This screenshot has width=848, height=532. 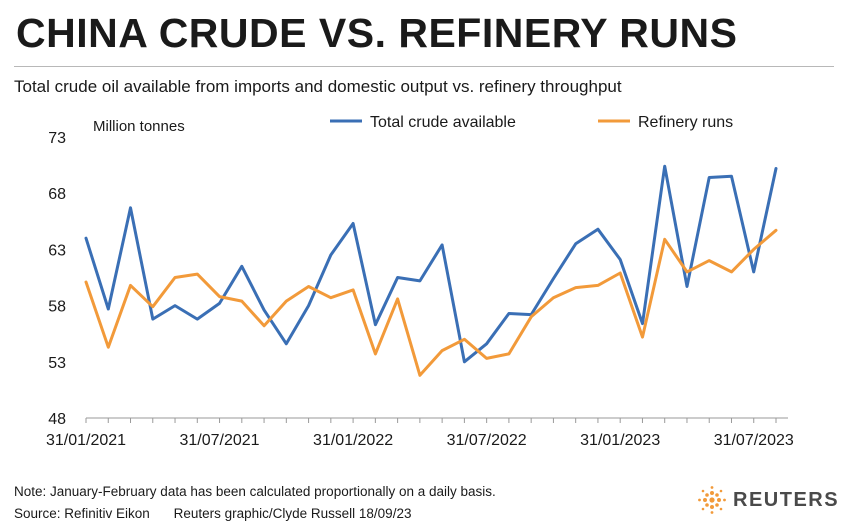 What do you see at coordinates (531, 122) in the screenshot?
I see `chart-legend: Total crude available Refinery runs` at bounding box center [531, 122].